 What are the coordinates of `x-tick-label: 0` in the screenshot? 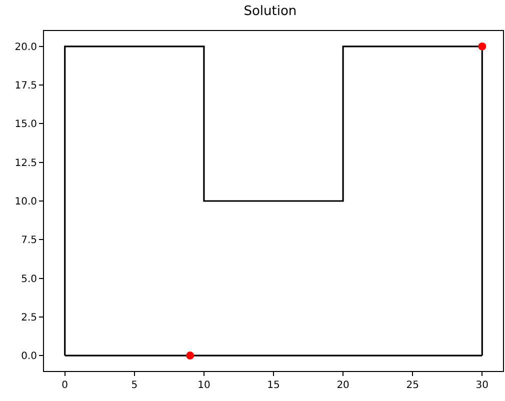 It's located at (65, 385).